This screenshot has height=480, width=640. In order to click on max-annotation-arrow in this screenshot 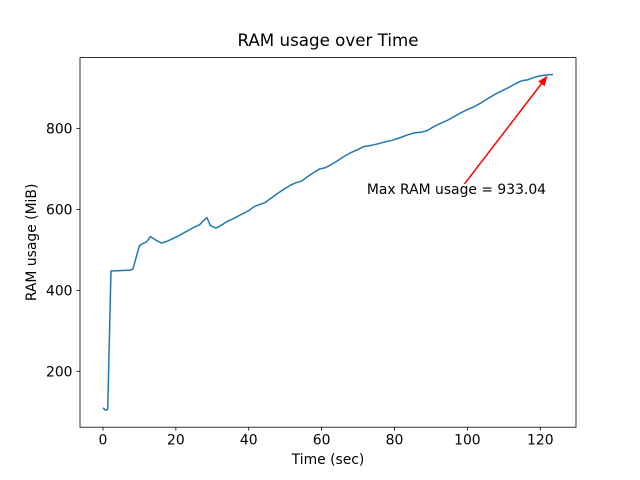, I will do `click(505, 130)`.